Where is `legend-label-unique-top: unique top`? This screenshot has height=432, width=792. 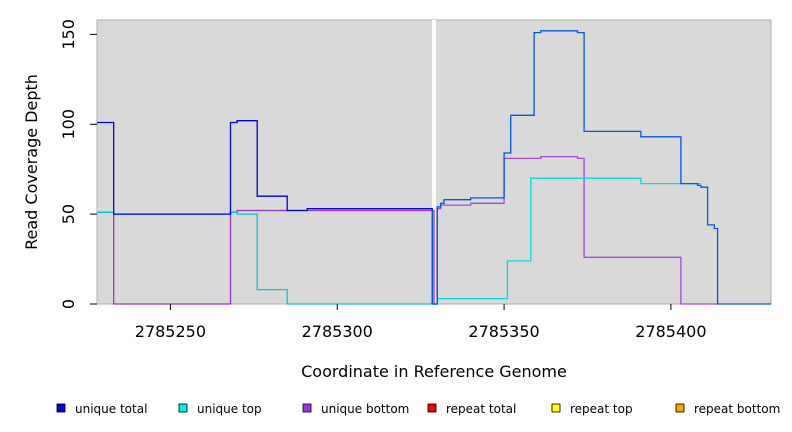
legend-label-unique-top: unique top is located at coordinates (229, 409).